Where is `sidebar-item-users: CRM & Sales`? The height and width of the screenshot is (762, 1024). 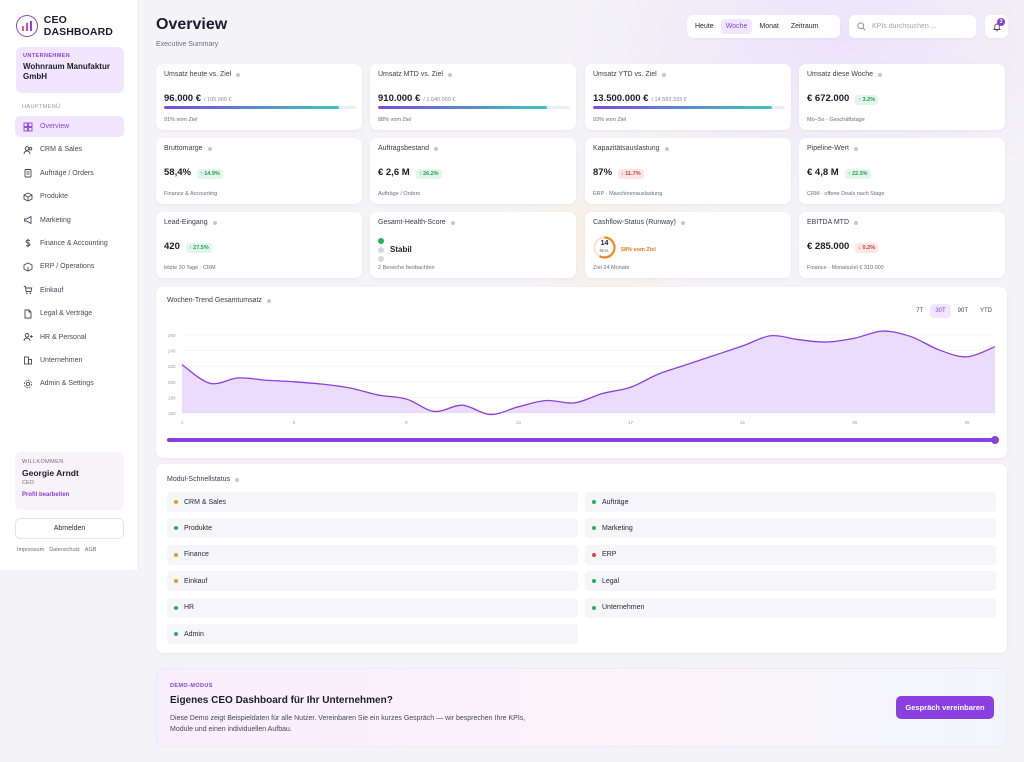 sidebar-item-users: CRM & Sales is located at coordinates (69, 149).